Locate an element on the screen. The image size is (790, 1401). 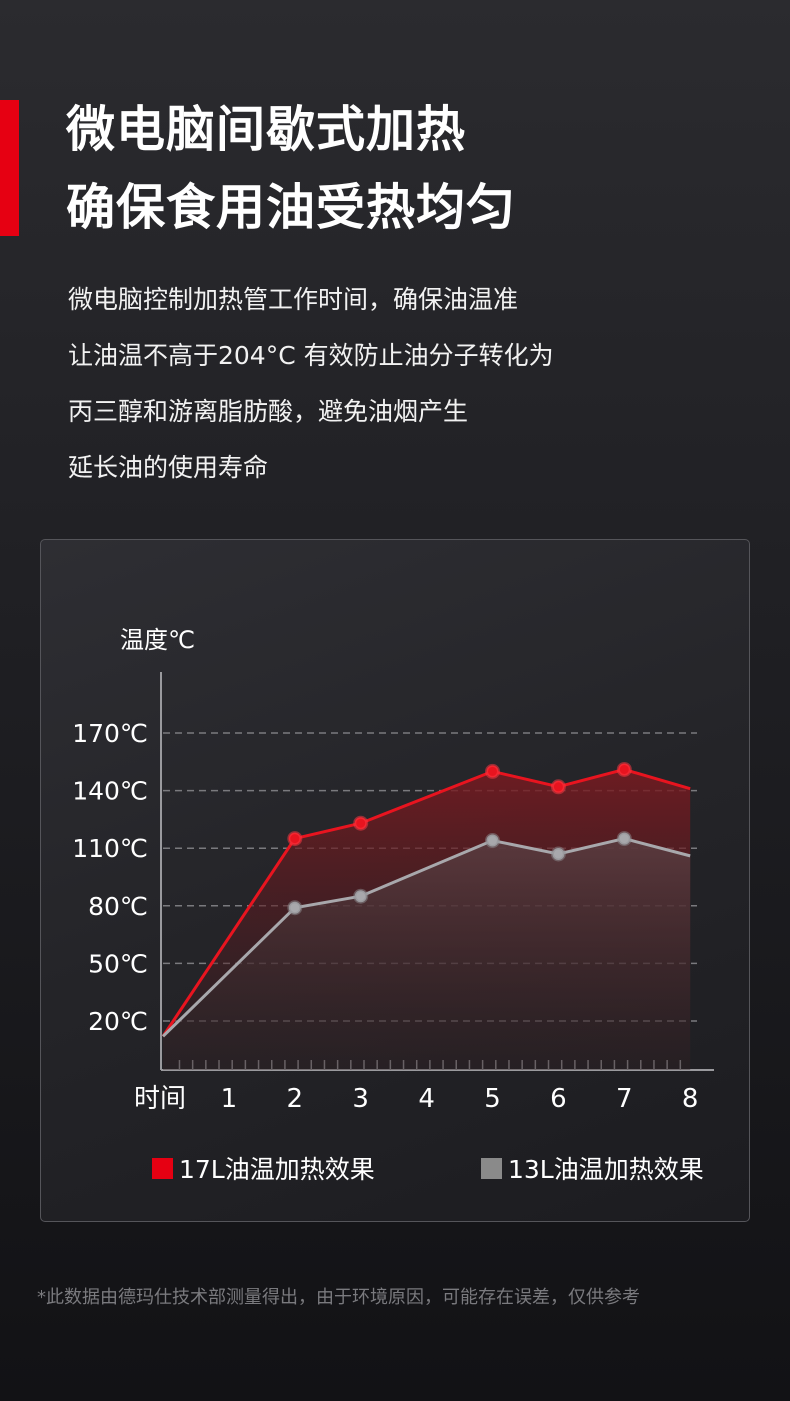
accent-bar is located at coordinates (9, 168).